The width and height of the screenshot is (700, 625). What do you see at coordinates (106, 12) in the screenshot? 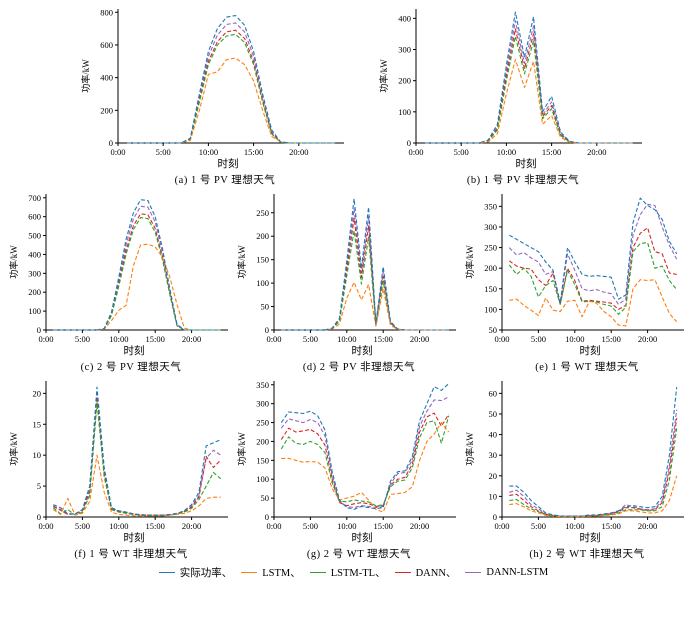
I see `svg-text: 800` at bounding box center [106, 12].